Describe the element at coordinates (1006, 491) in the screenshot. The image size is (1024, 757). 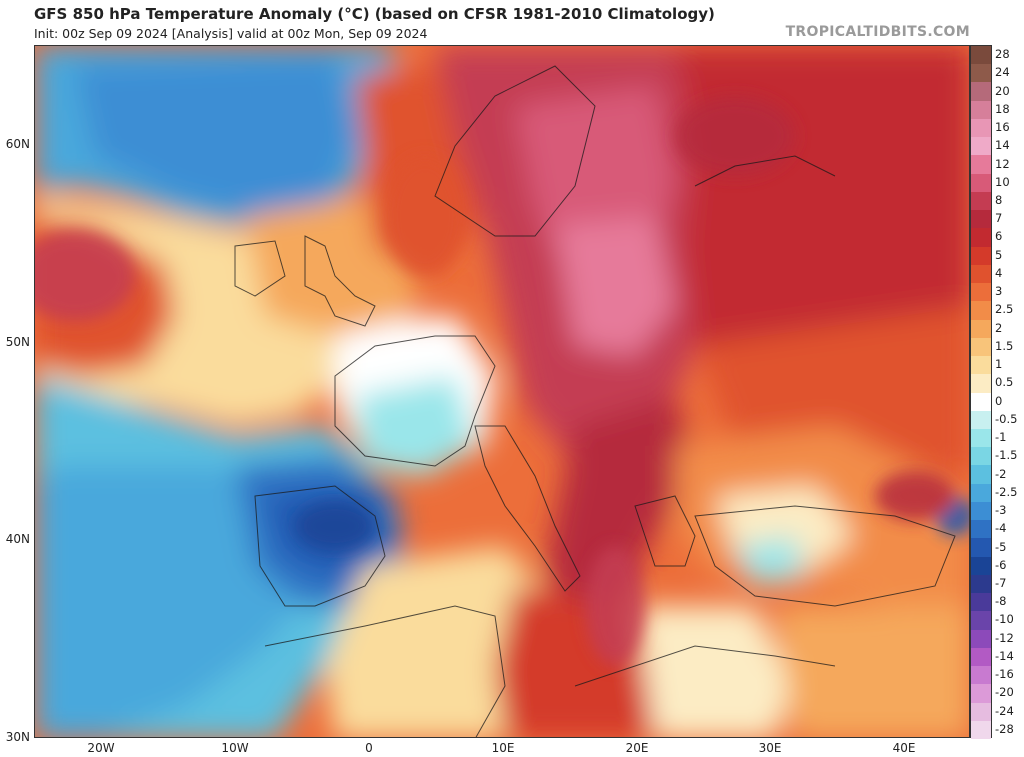
I see `colorbar-label: -2.5` at that location.